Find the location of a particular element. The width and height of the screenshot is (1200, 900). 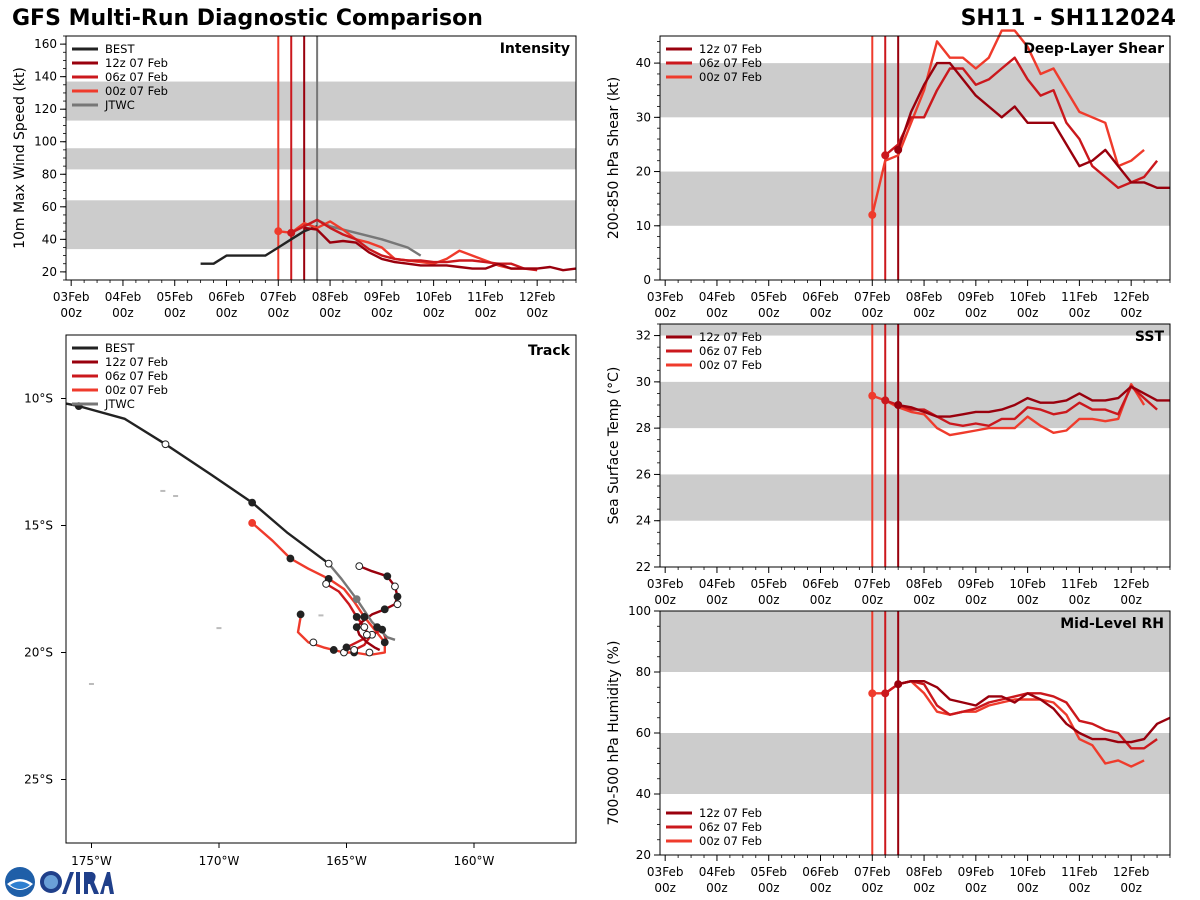

y-tick-label: 0 is located at coordinates (647, 280).